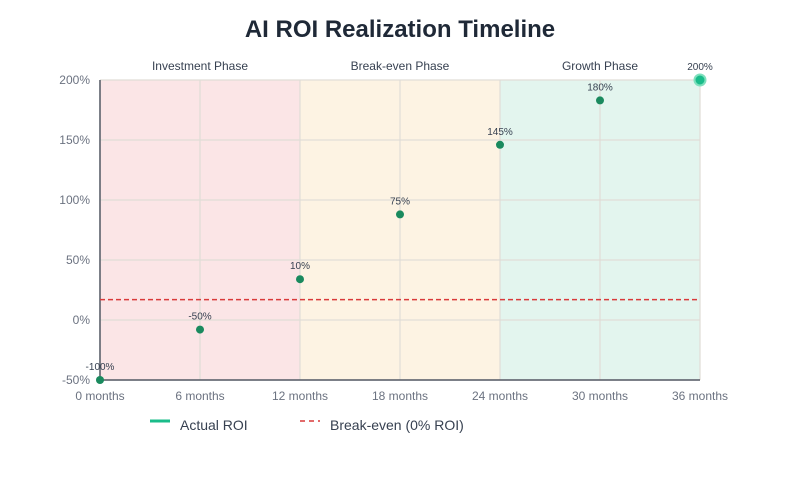 This screenshot has height=500, width=800. Describe the element at coordinates (200, 66) in the screenshot. I see `phase-label: Investment Phase` at that location.